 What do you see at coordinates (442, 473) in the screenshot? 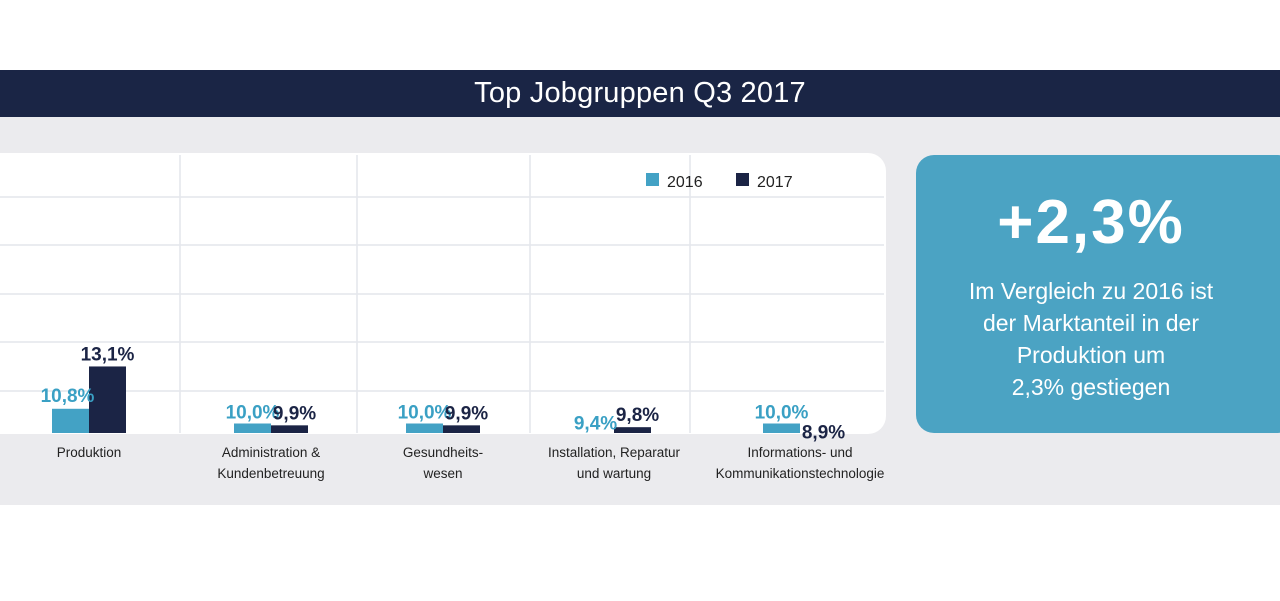
I see `category-label: wesen` at bounding box center [442, 473].